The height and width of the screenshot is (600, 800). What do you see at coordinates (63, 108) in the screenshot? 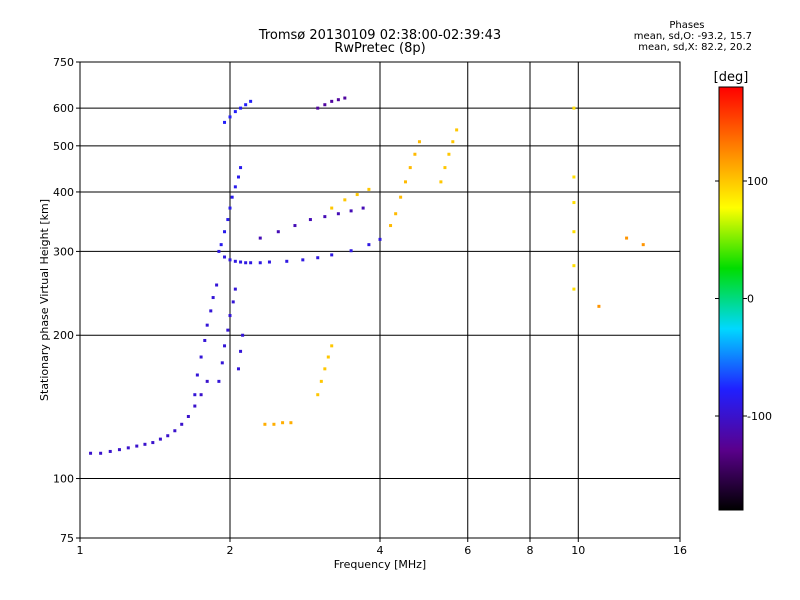
I see `y-tick-label: 600` at bounding box center [63, 108].